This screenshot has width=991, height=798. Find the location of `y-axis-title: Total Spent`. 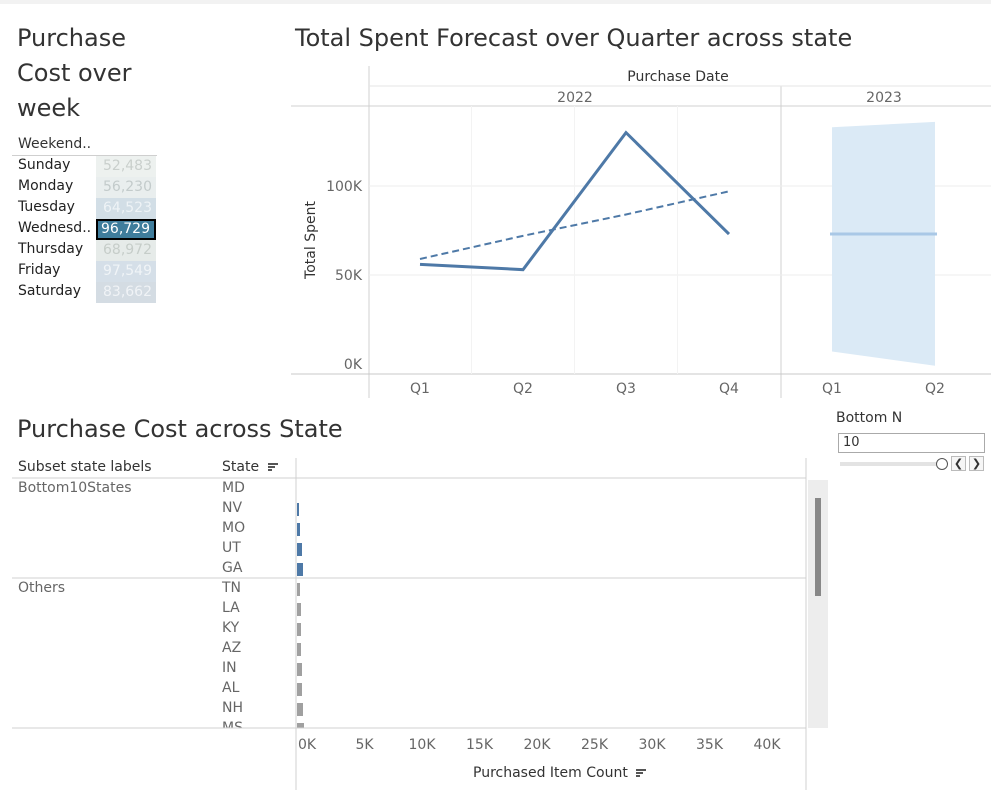

y-axis-title: Total Spent is located at coordinates (311, 240).